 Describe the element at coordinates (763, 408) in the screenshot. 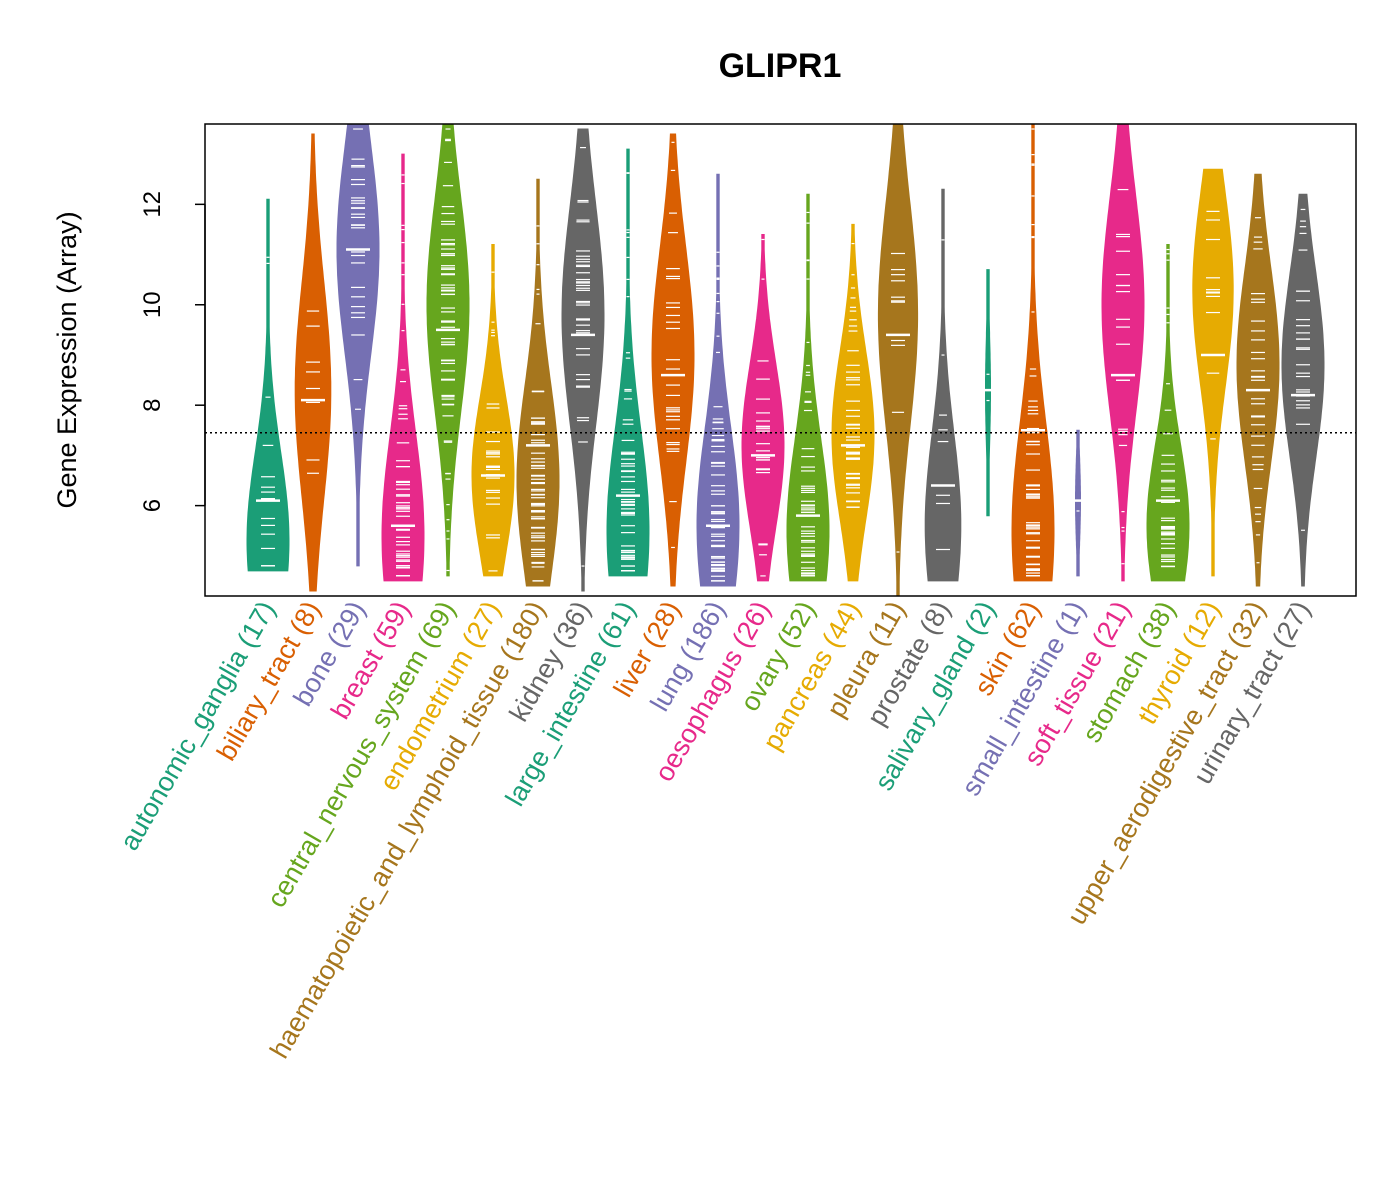

I see `violin-oesophagus` at that location.